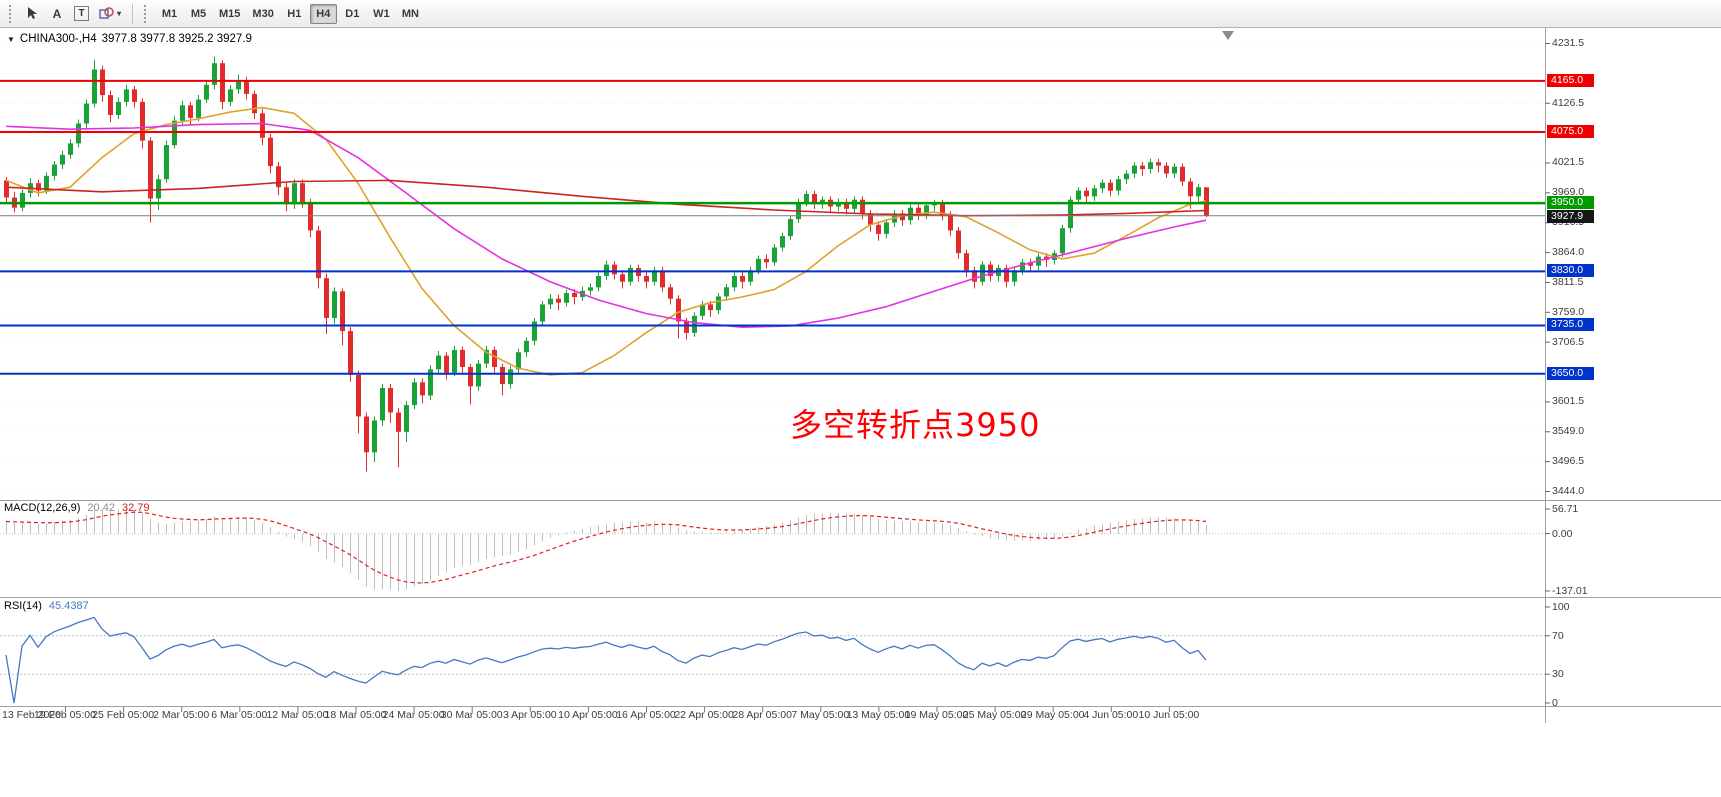  Describe the element at coordinates (1570, 216) in the screenshot. I see `current-price-badge: 3927.9` at that location.